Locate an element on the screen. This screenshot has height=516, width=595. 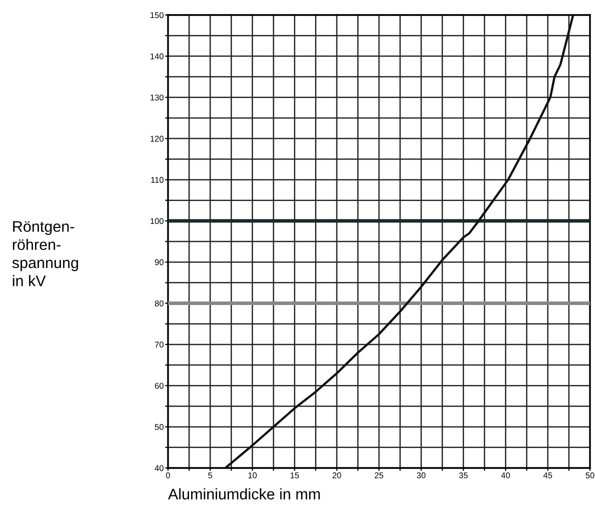
y-tick-label: 80 is located at coordinates (159, 303).